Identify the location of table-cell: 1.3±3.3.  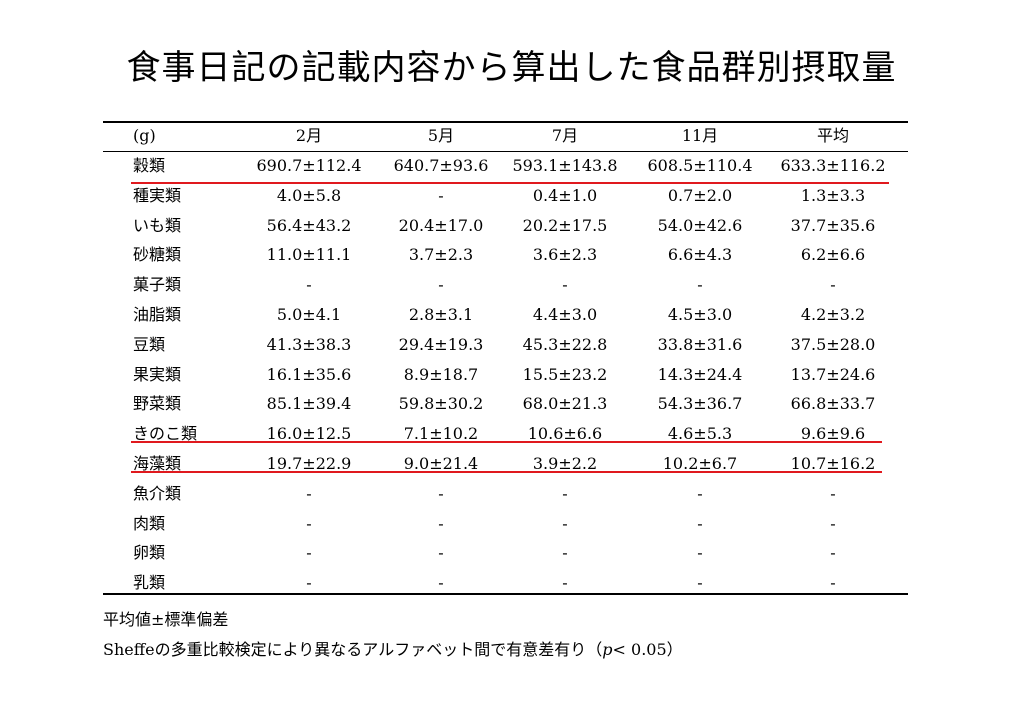
(833, 195).